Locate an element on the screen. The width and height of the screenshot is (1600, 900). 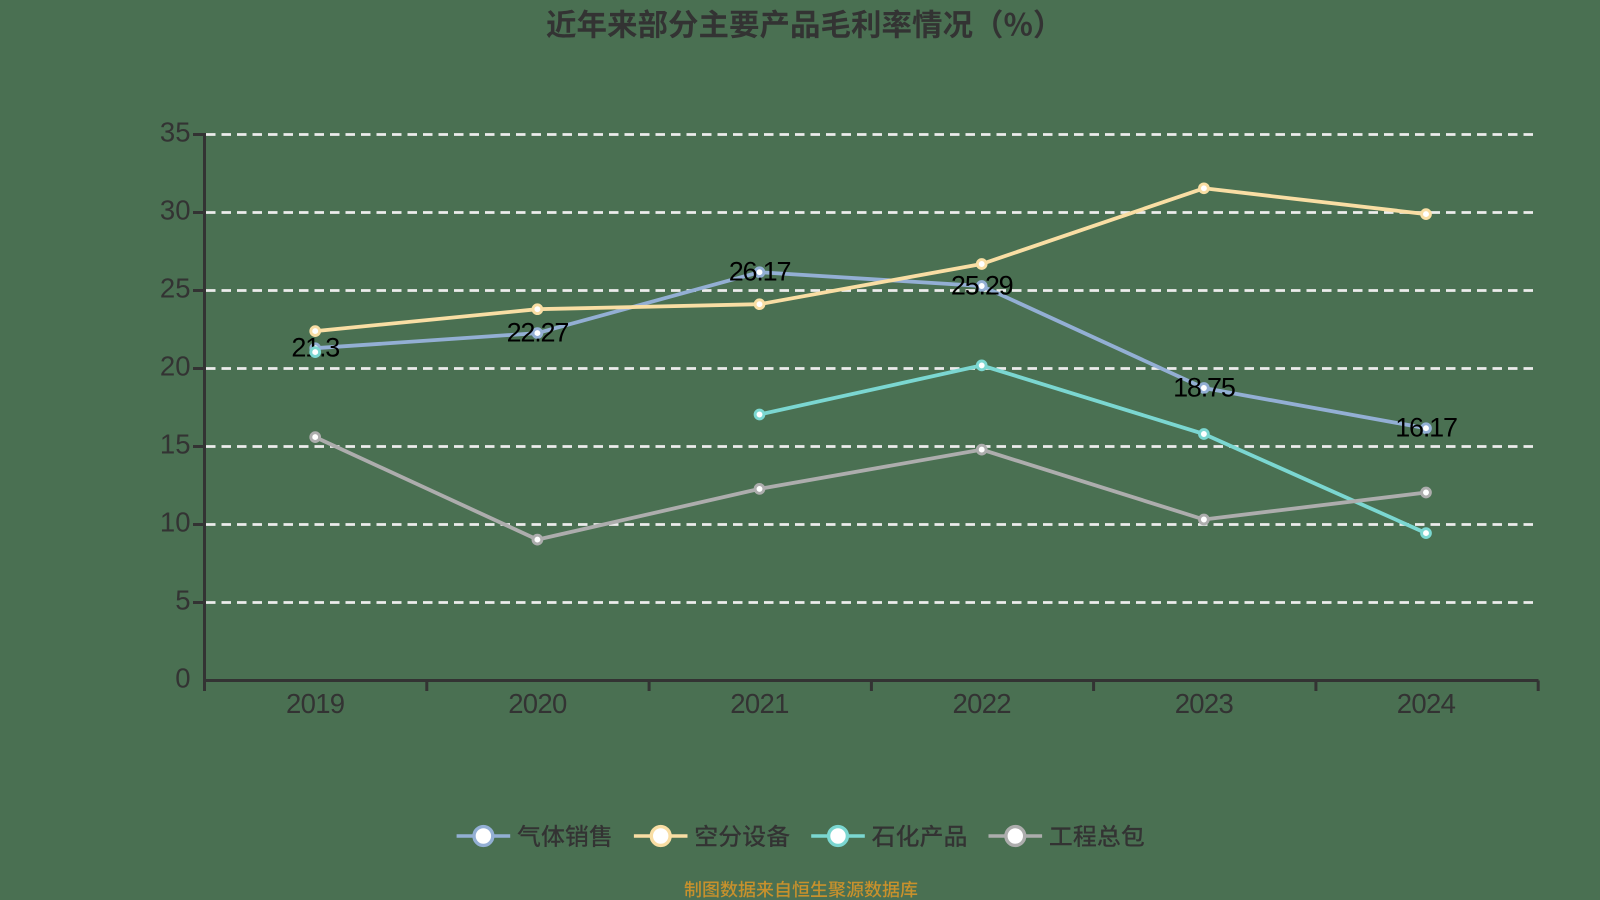
svg-text: 22.27 is located at coordinates (538, 333).